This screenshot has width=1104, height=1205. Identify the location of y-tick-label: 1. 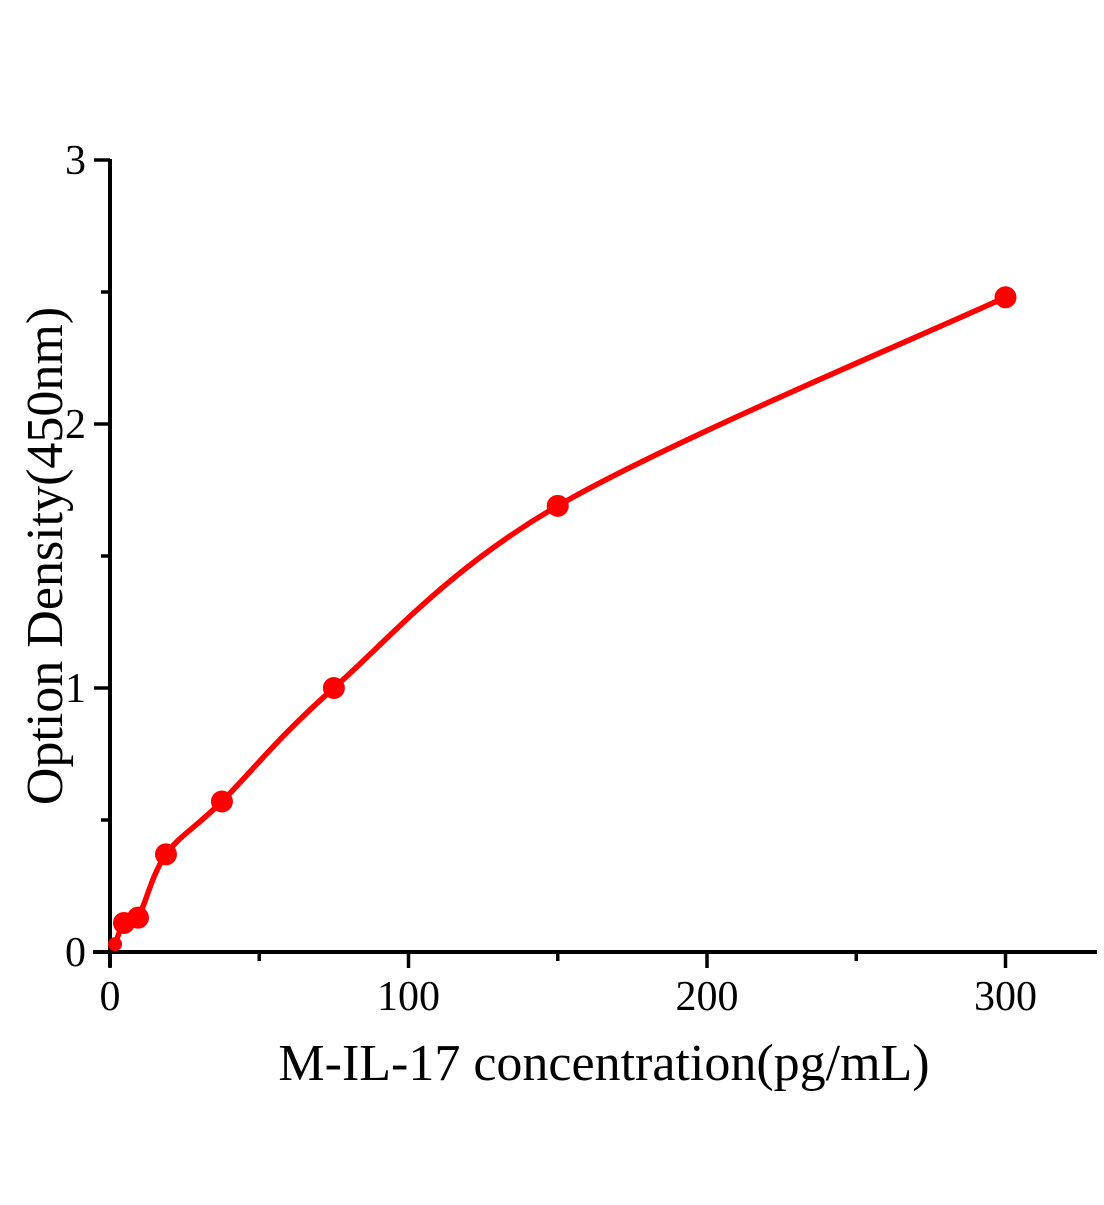
(75, 689).